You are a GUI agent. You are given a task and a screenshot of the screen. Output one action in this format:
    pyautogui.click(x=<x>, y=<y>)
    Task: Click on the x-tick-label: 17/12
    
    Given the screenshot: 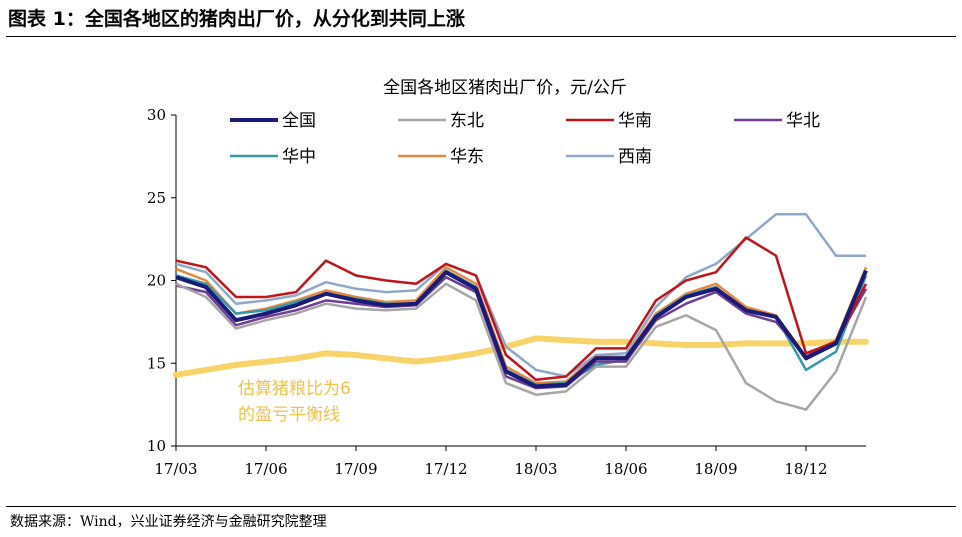 What is the action you would take?
    pyautogui.click(x=445, y=469)
    